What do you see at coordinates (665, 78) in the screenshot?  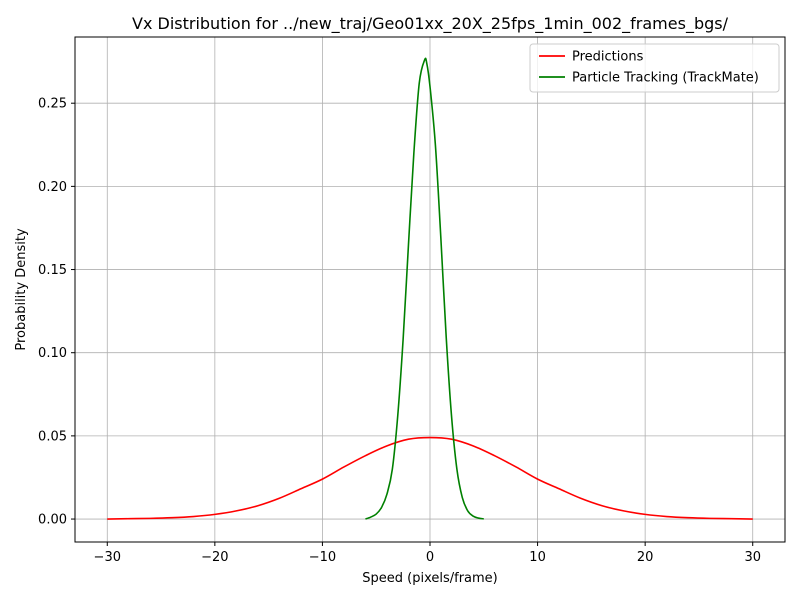 I see `legend-label: Particle Tracking (TrackMate)` at bounding box center [665, 78].